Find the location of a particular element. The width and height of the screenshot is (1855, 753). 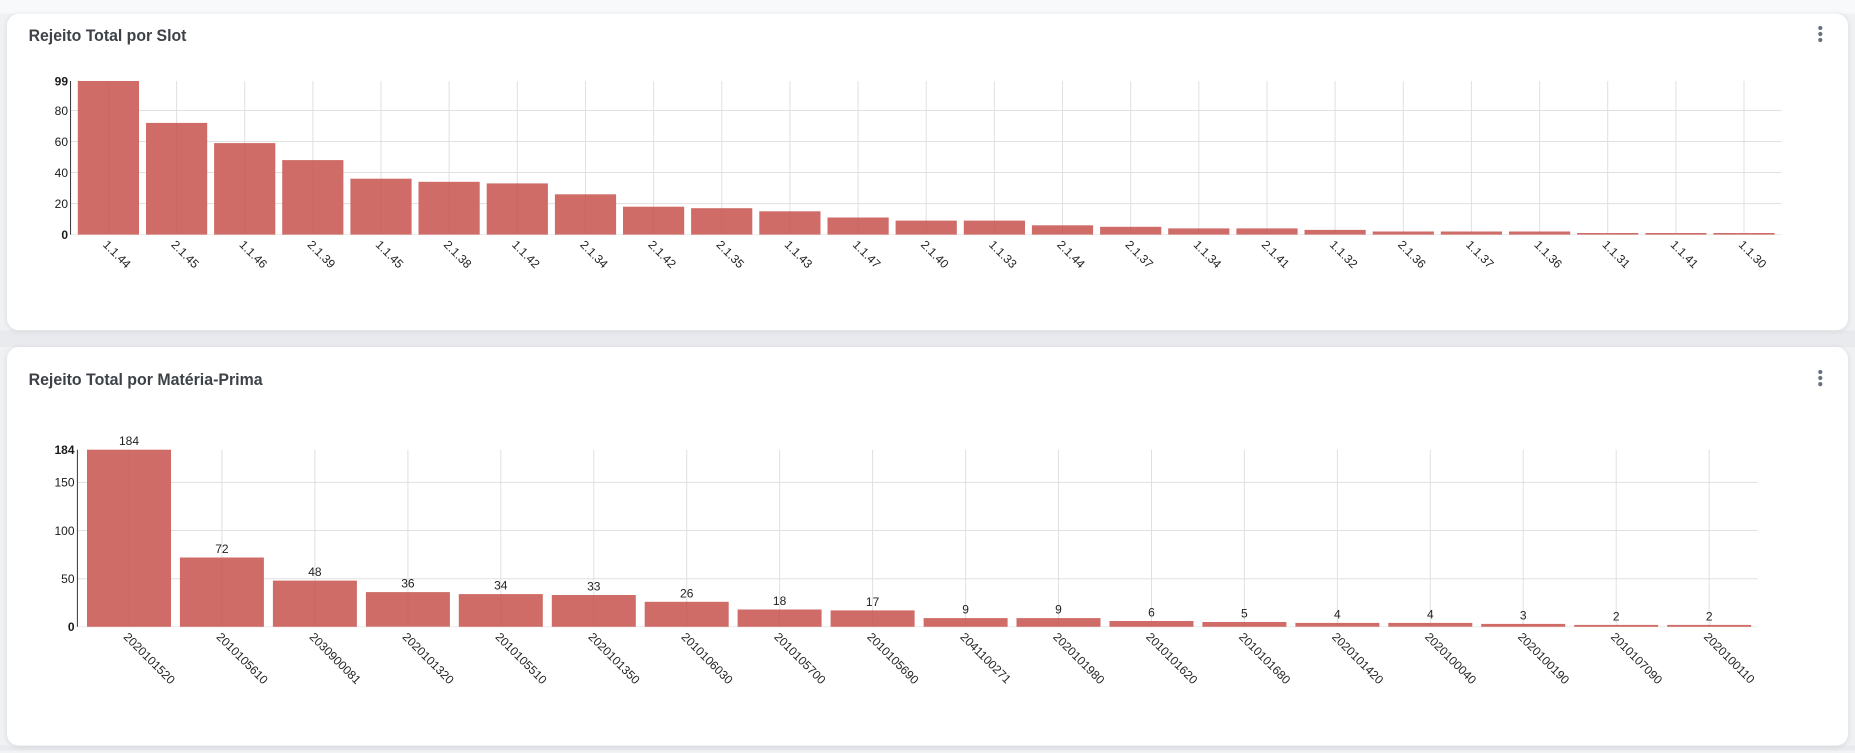

svg-text: 18 is located at coordinates (780, 601).